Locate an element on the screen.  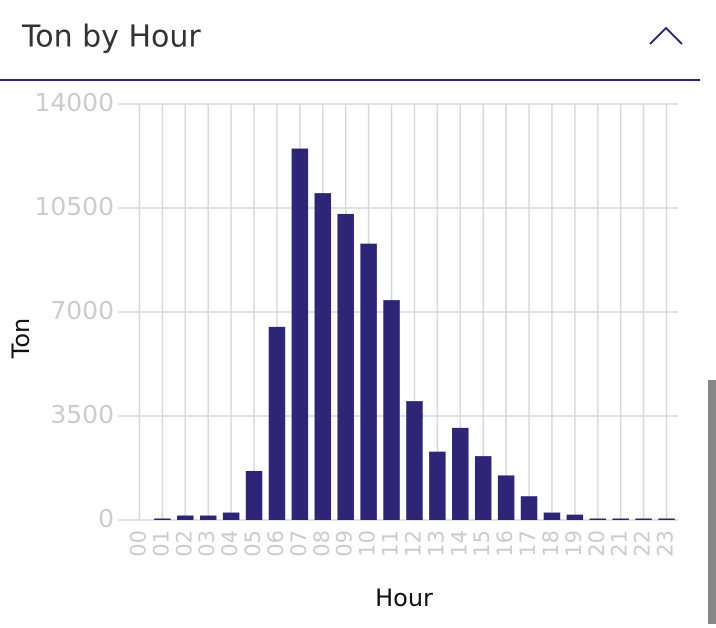
x-tick-label: 01 is located at coordinates (161, 543).